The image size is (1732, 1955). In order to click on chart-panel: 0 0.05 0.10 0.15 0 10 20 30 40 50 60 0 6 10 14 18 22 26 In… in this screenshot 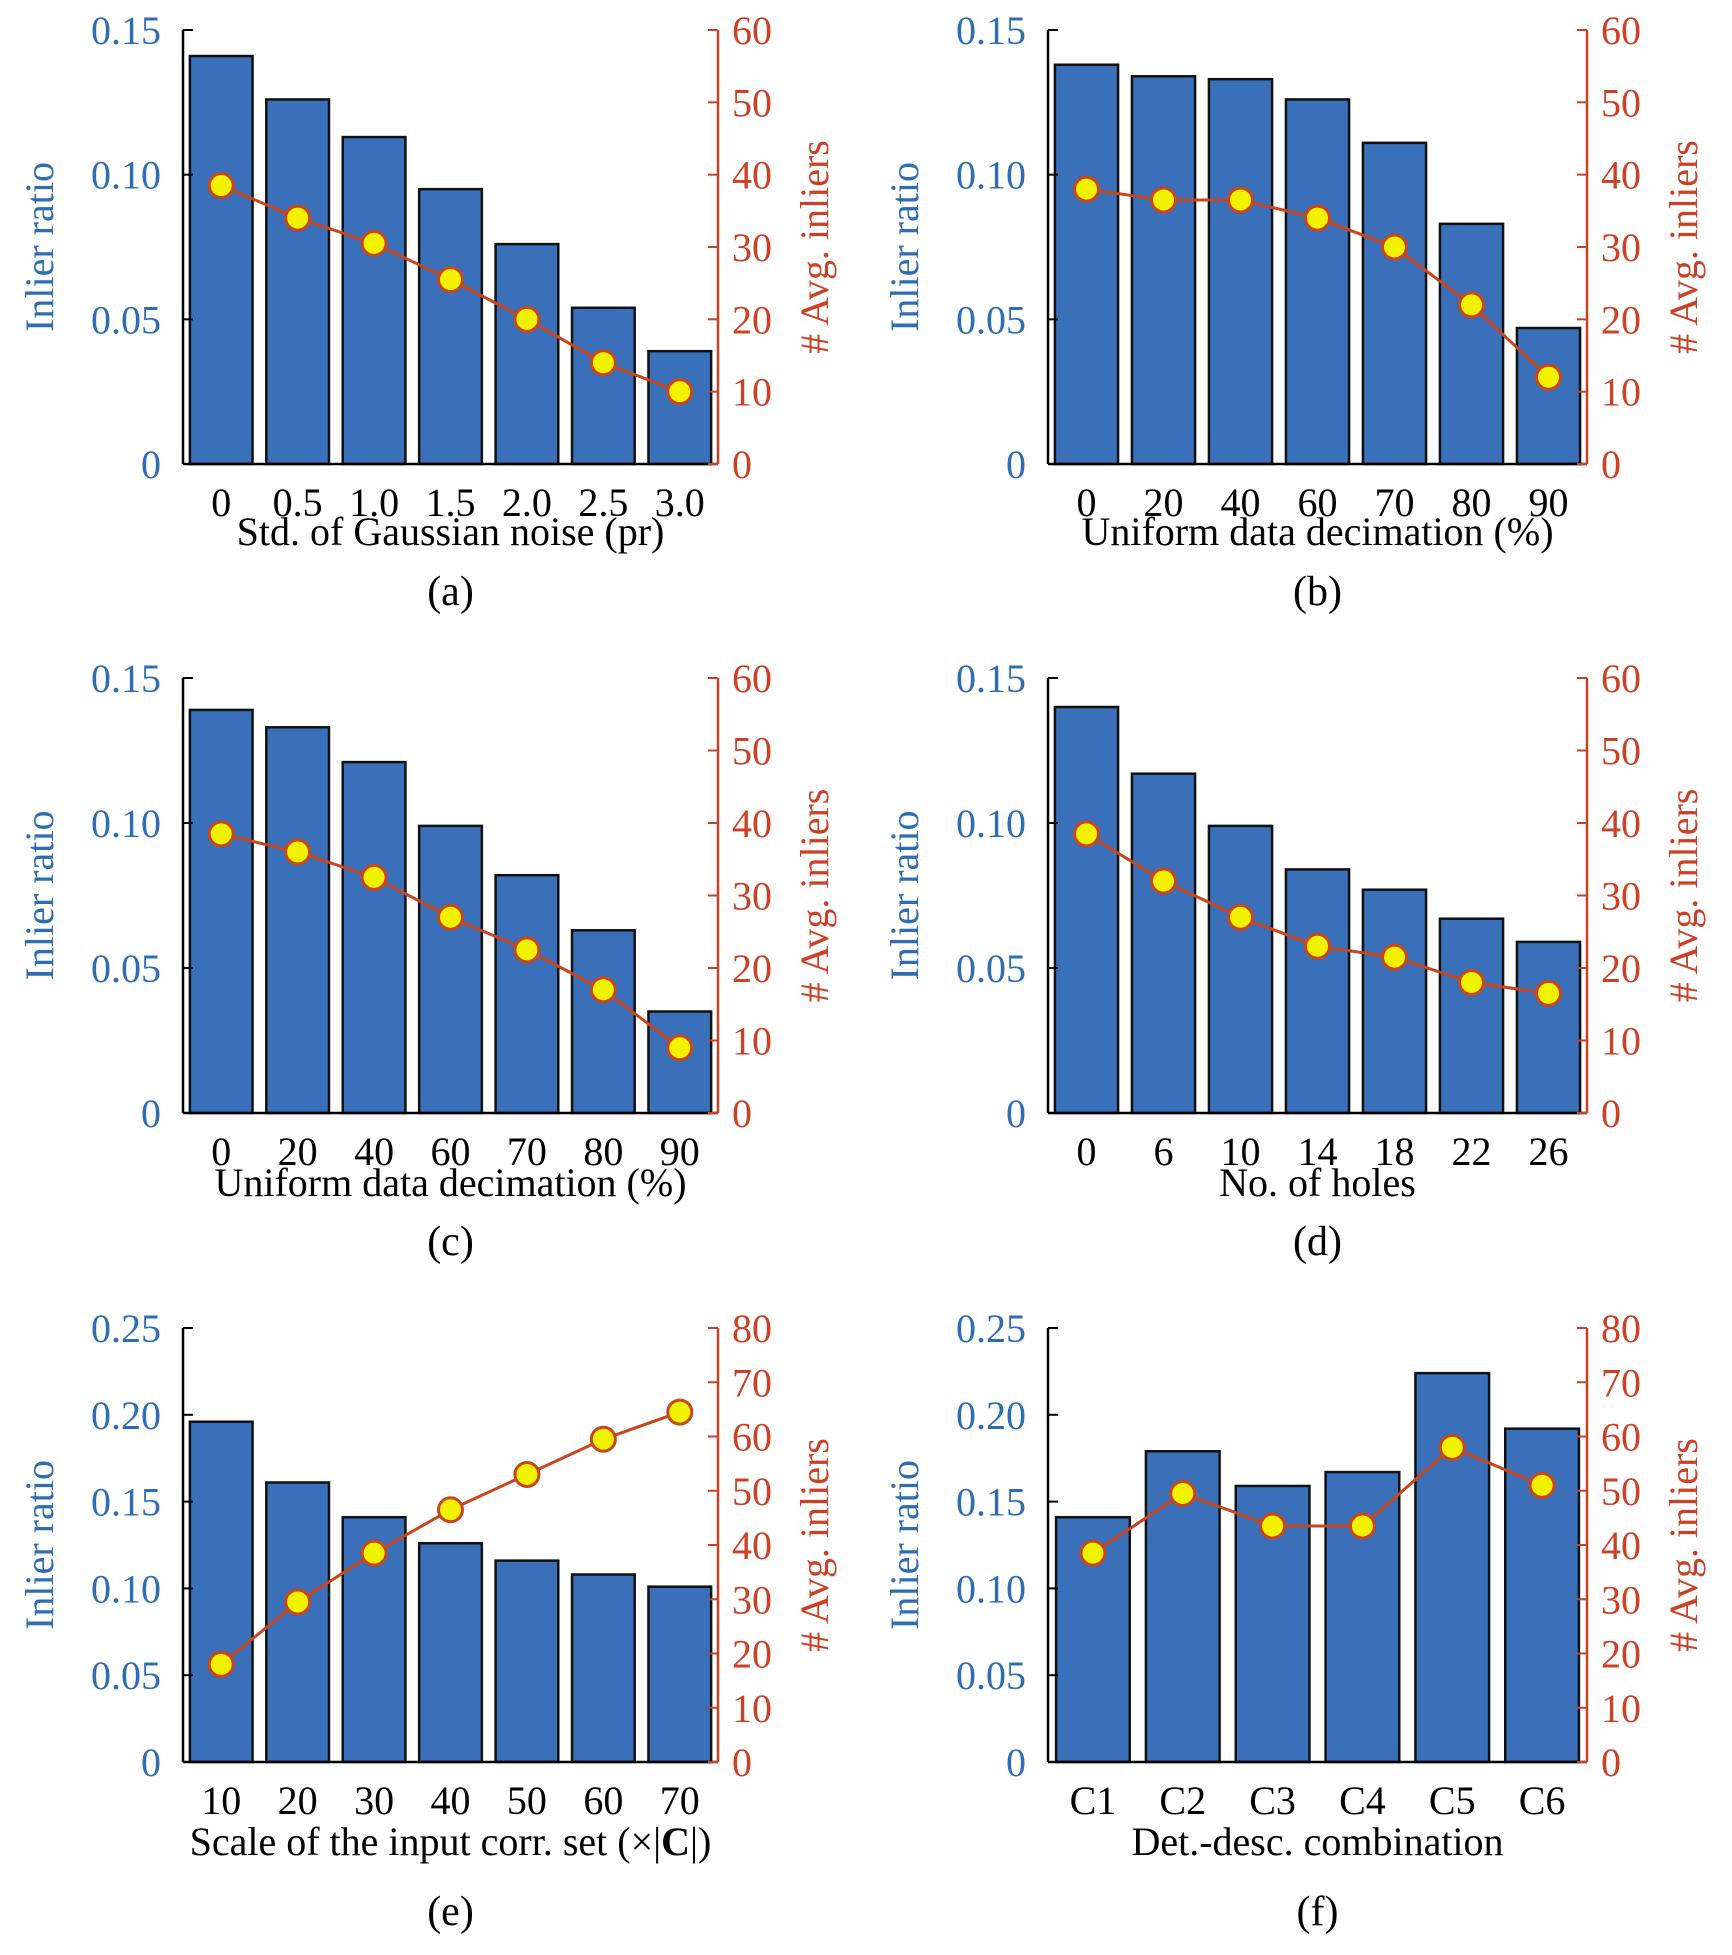, I will do `click(1294, 960)`.